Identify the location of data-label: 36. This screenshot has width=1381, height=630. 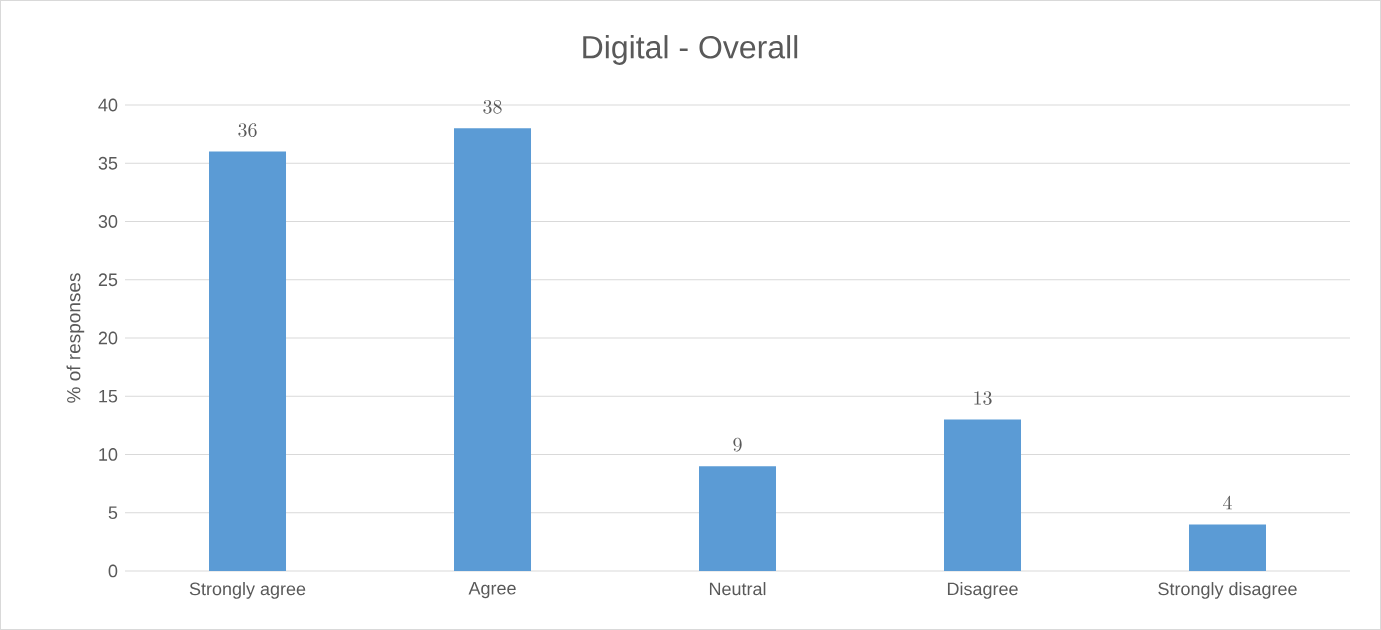
(247, 130).